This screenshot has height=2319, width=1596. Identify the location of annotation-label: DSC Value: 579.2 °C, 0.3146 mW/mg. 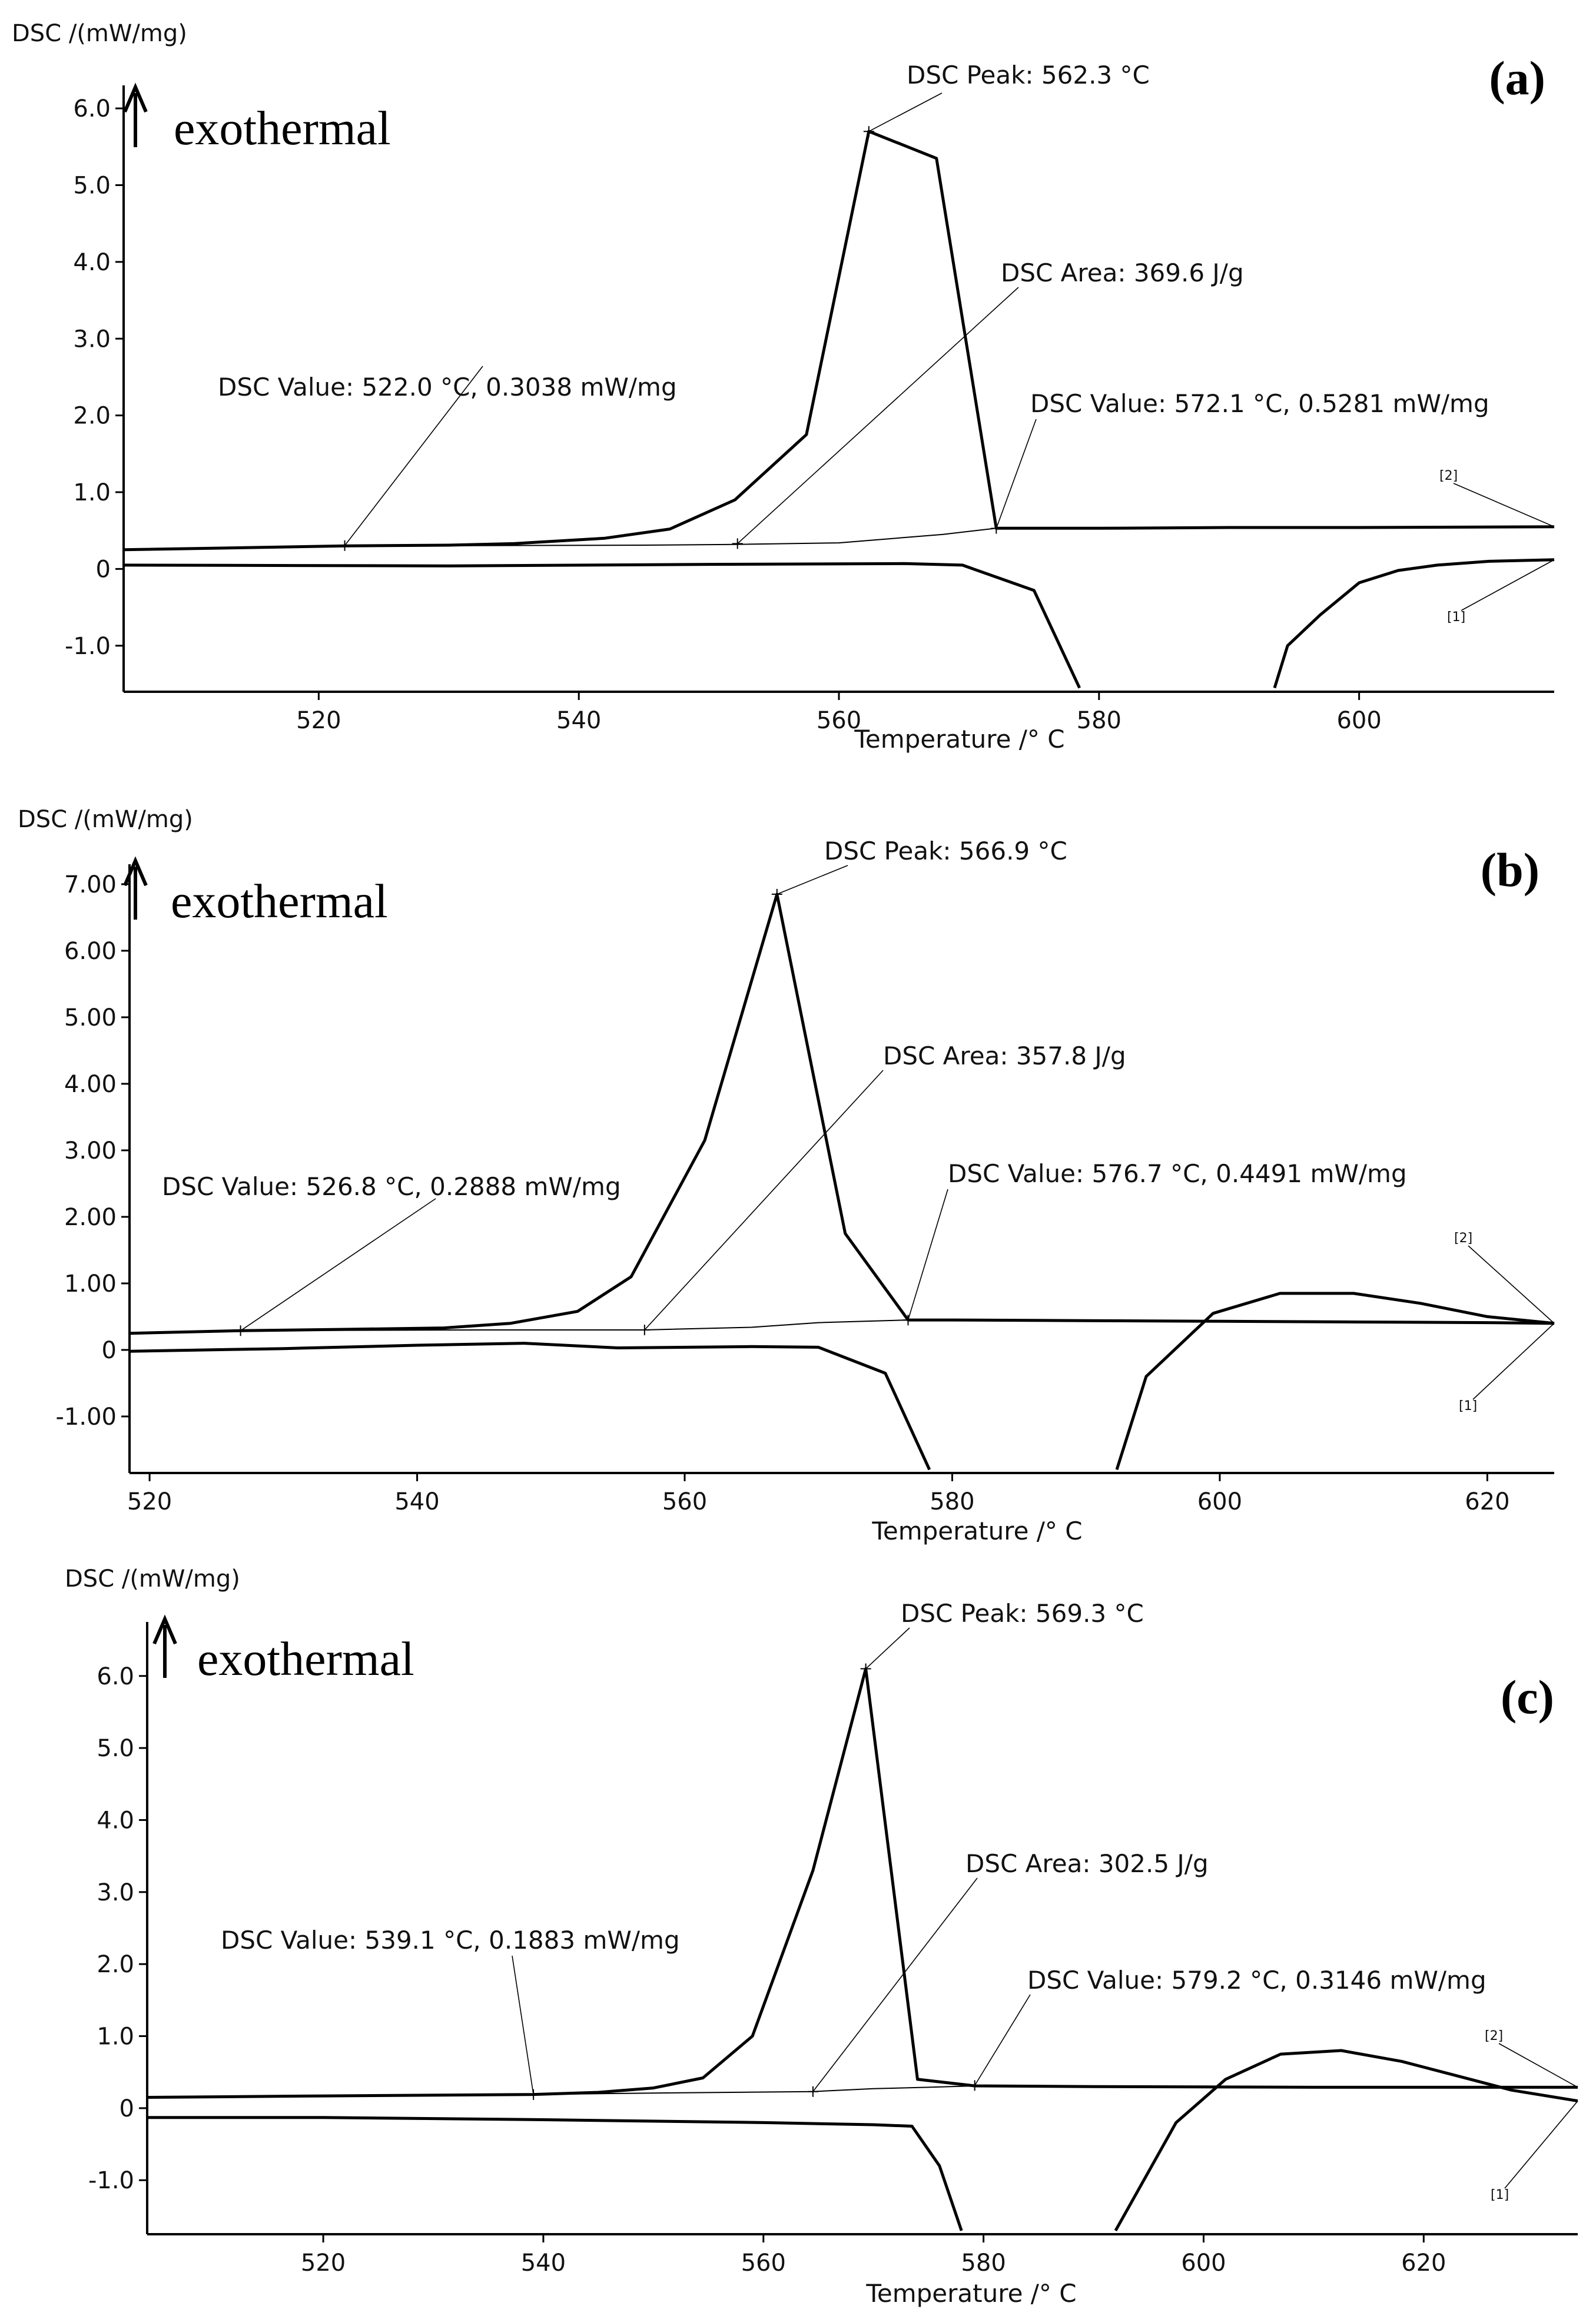
(1256, 1980).